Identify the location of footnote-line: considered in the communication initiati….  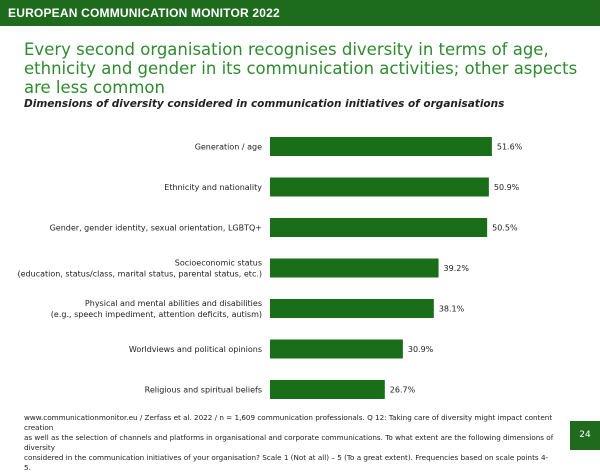
(286, 462).